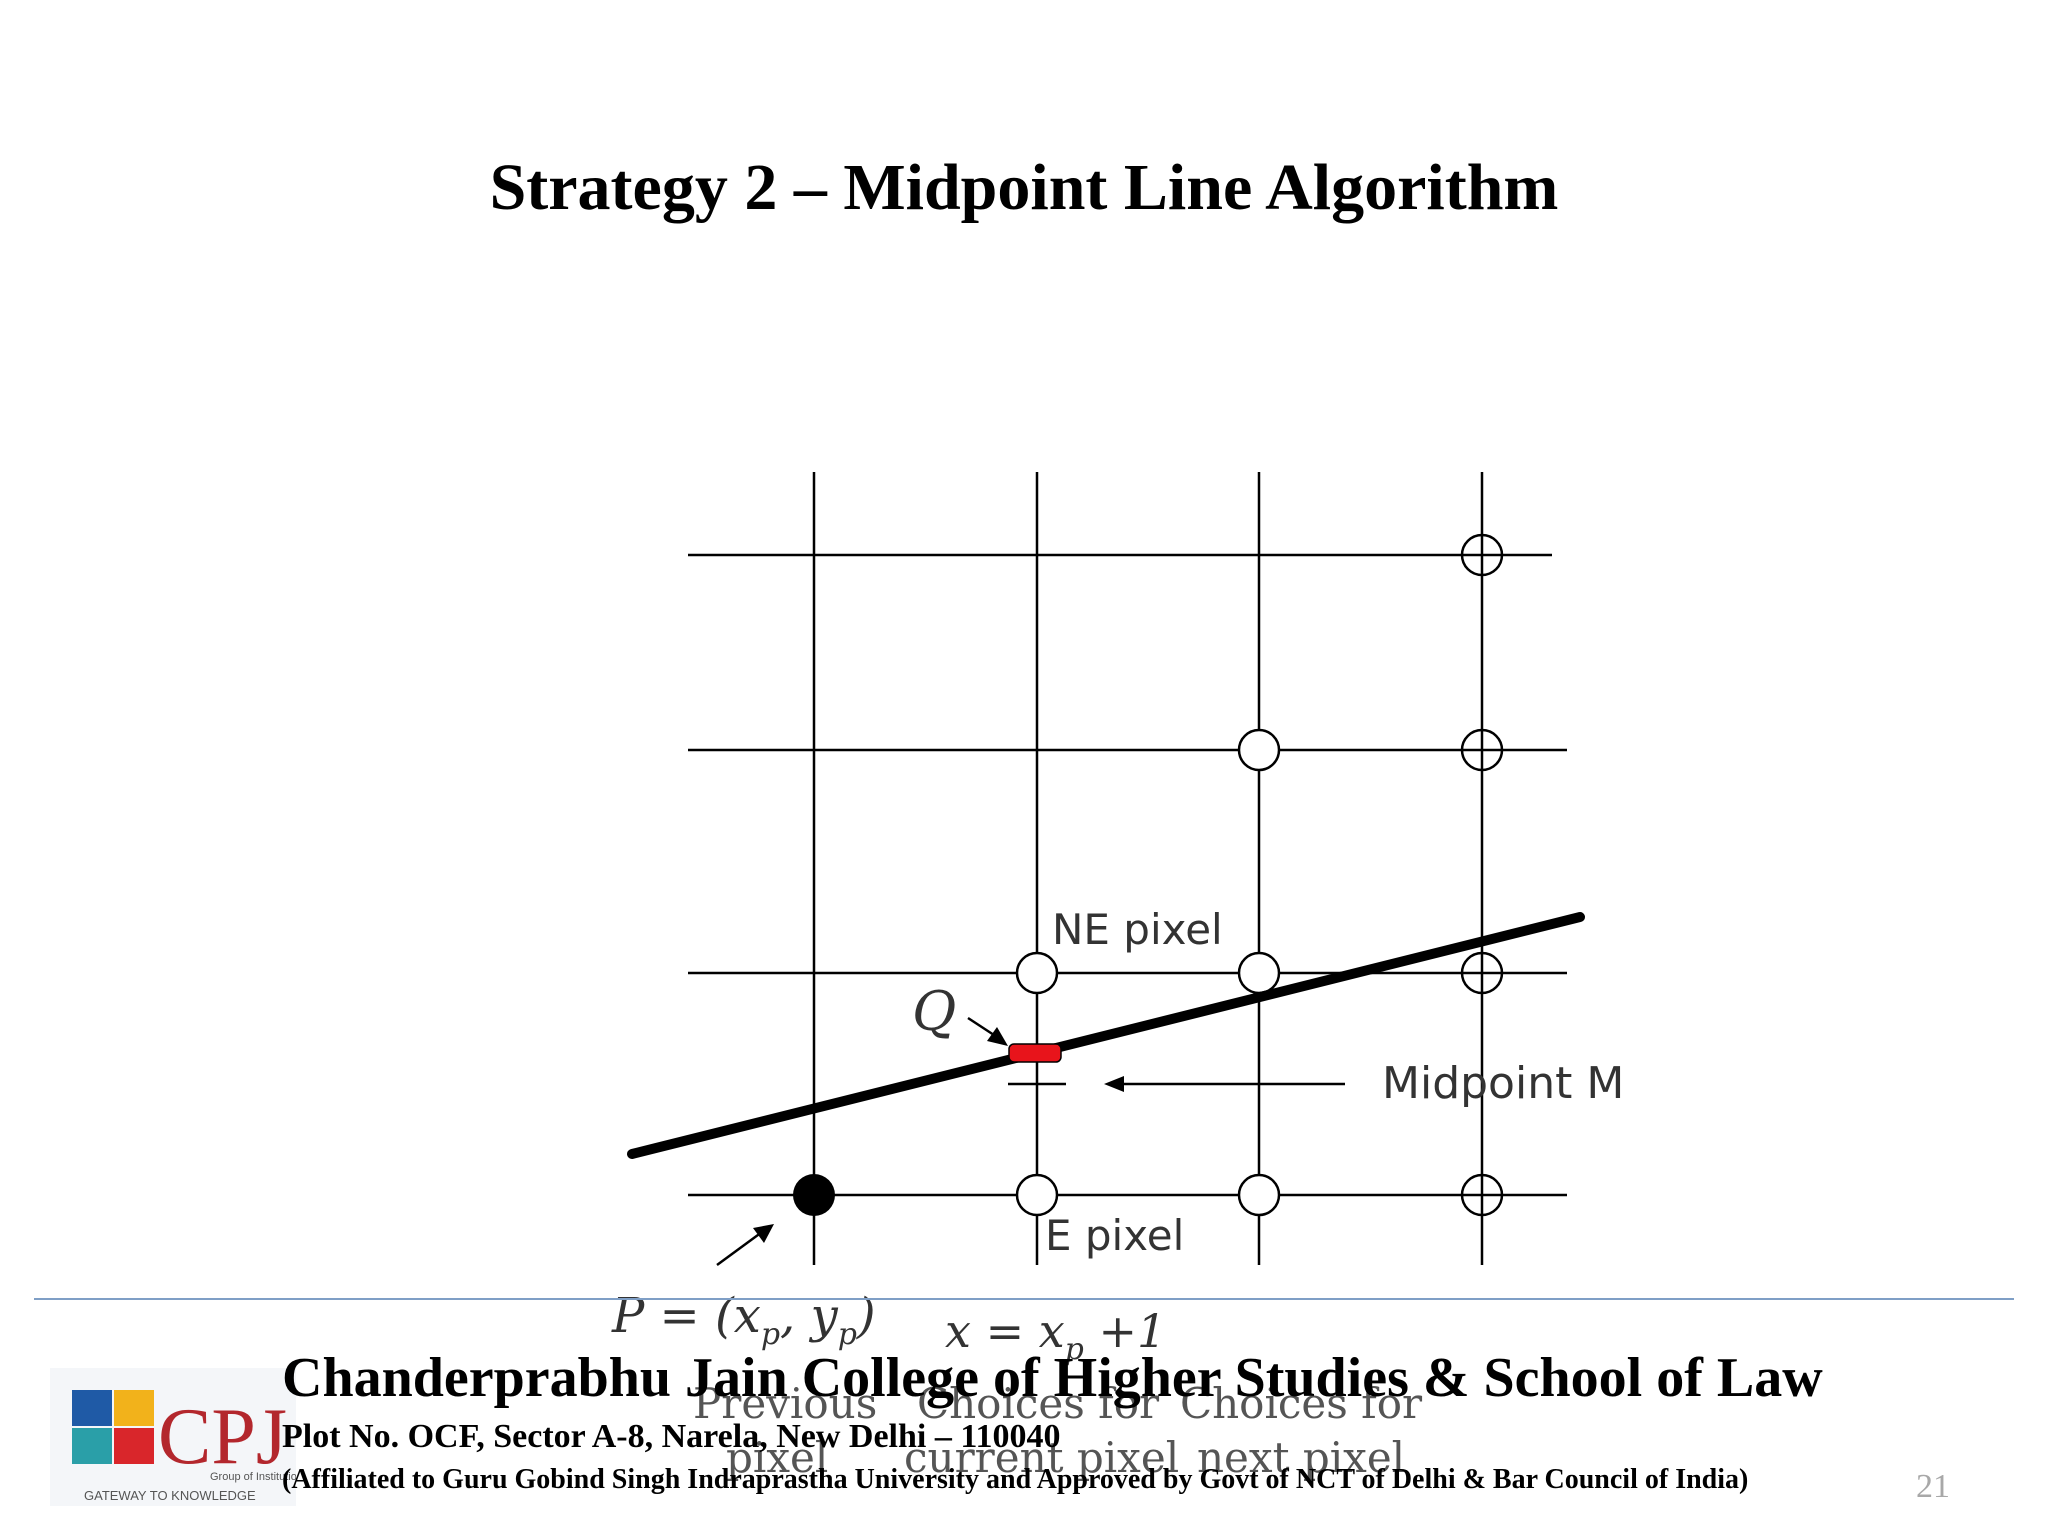  What do you see at coordinates (785, 1403) in the screenshot?
I see `caption-previous: Previous` at bounding box center [785, 1403].